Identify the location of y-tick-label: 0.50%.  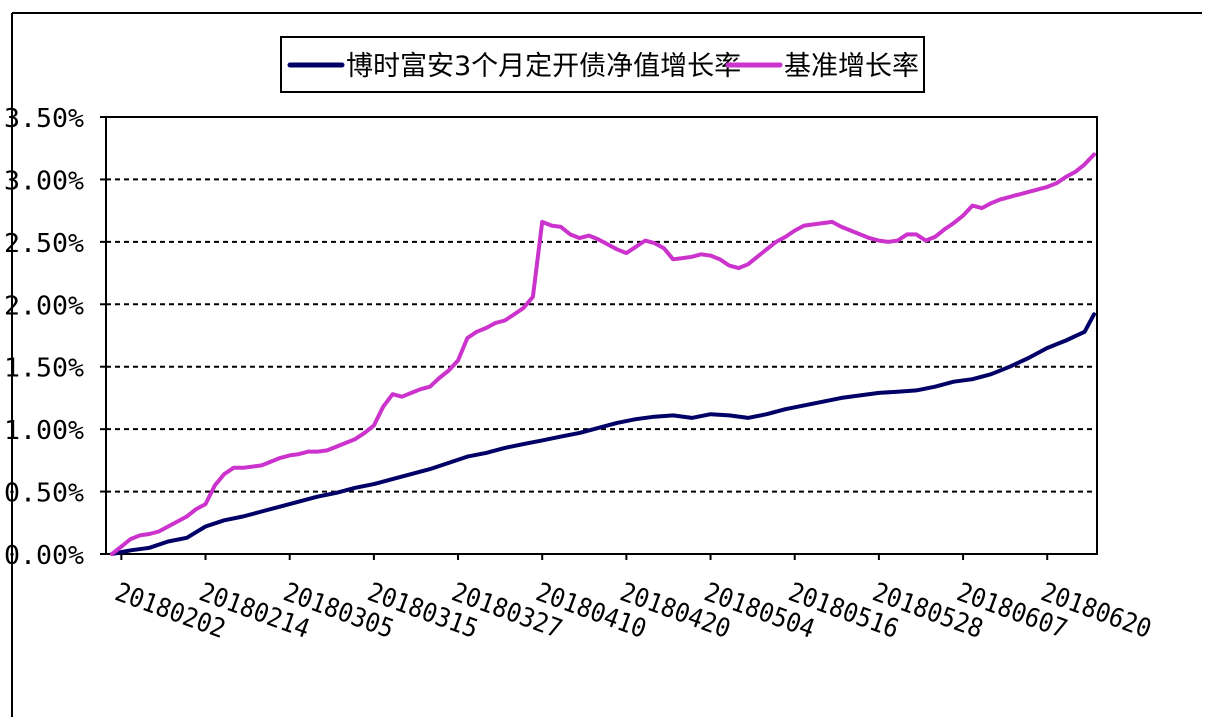
(44, 494).